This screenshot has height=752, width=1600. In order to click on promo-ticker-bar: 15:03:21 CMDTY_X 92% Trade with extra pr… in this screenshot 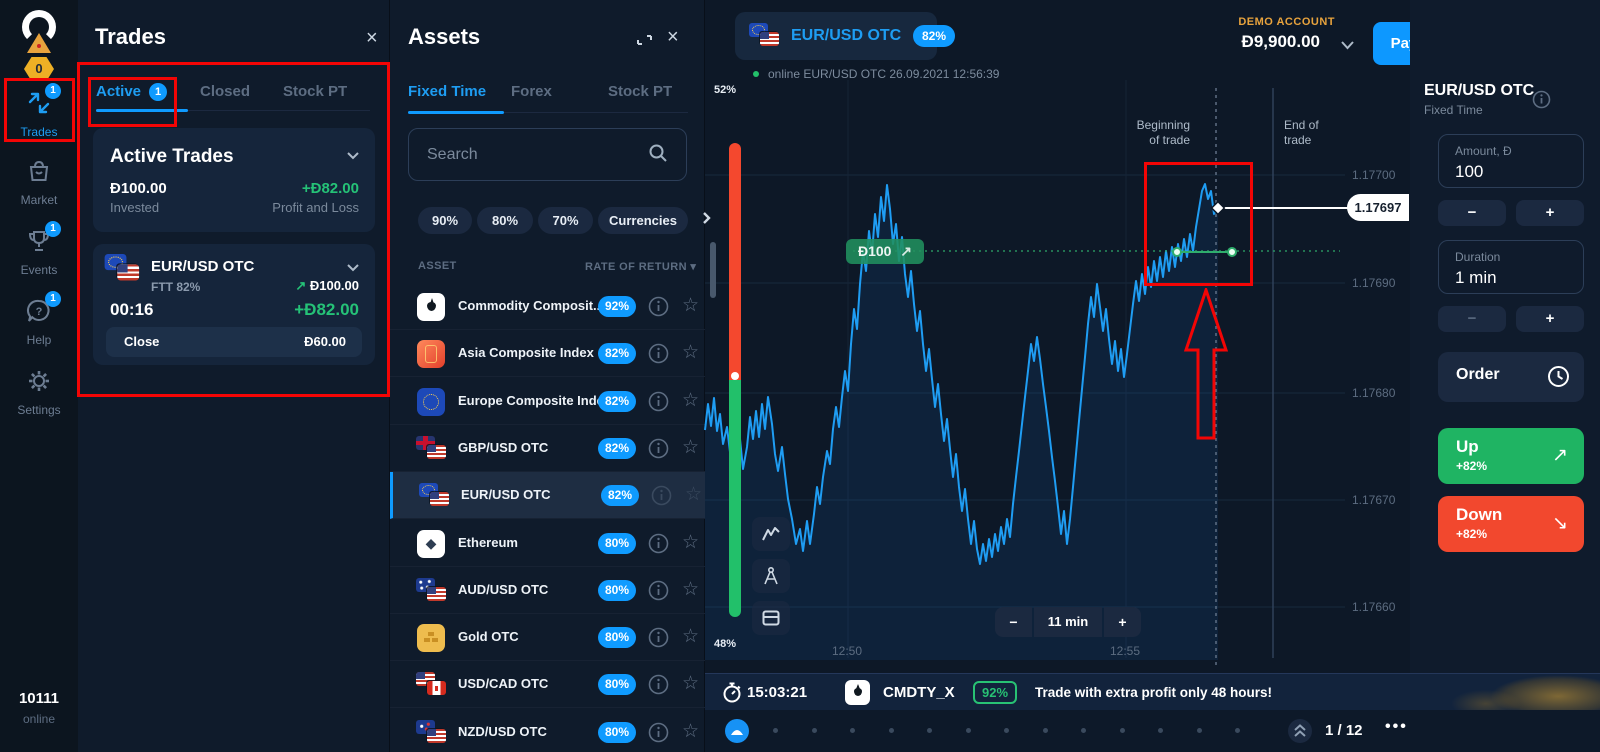, I will do `click(1152, 691)`.